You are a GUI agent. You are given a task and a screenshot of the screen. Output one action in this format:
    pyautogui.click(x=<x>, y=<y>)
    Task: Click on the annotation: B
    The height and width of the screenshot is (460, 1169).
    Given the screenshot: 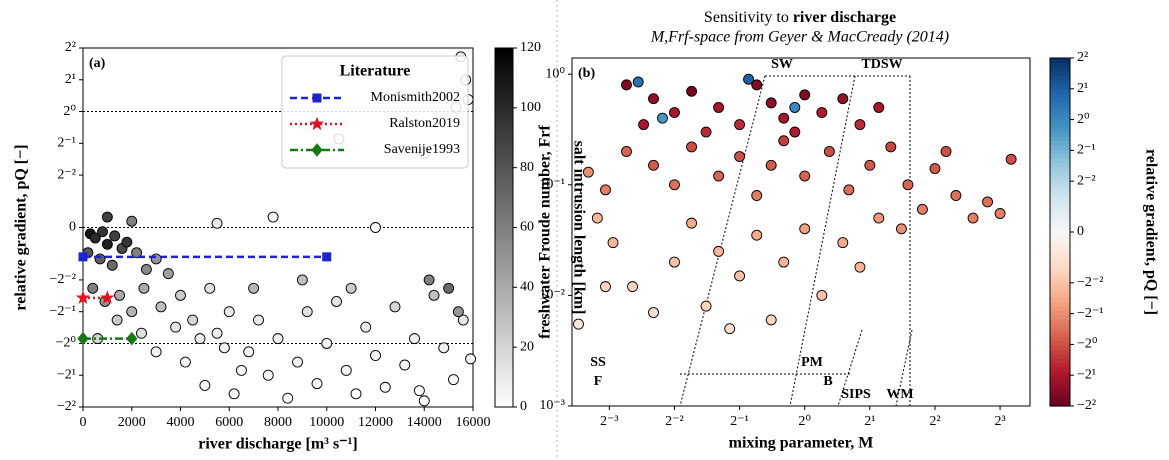 What is the action you would take?
    pyautogui.click(x=827, y=381)
    